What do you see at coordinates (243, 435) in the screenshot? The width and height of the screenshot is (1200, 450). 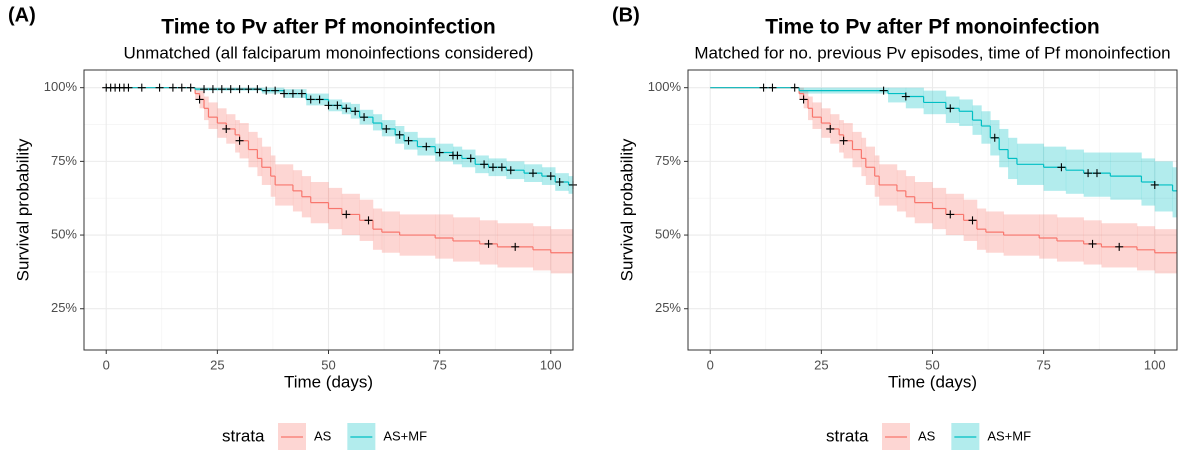 I see `legend-title: strata` at bounding box center [243, 435].